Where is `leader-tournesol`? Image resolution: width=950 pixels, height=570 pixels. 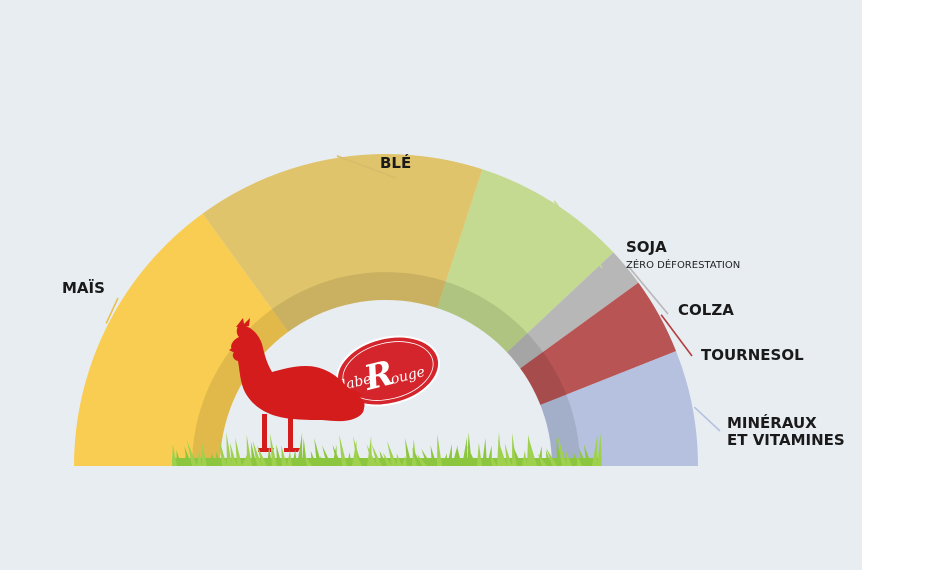 leader-tournesol is located at coordinates (676, 335).